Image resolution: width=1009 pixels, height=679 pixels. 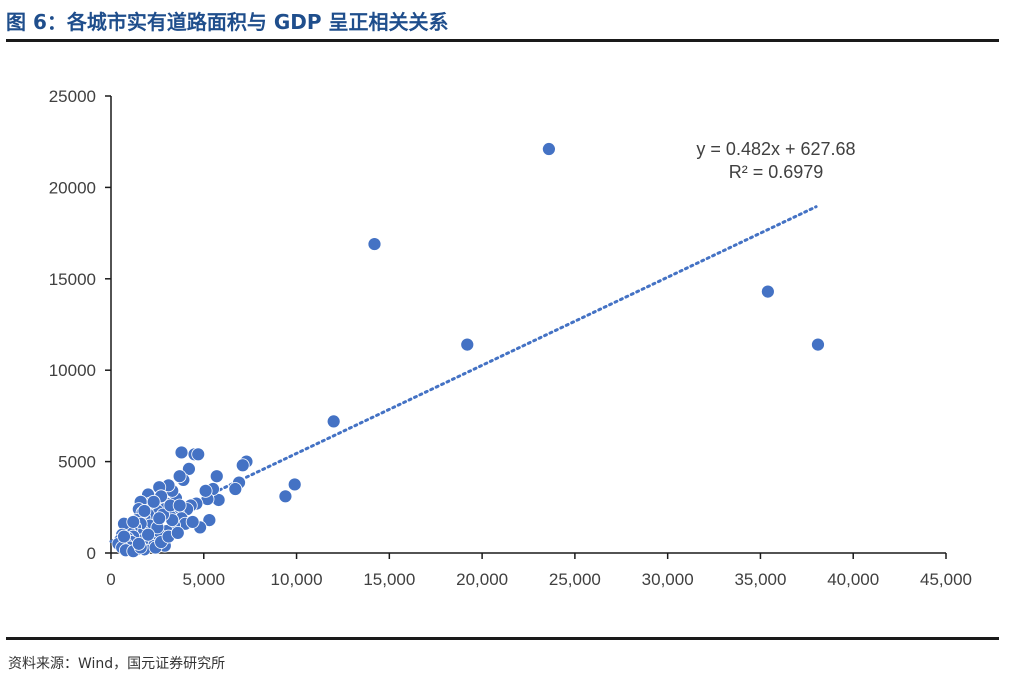 What do you see at coordinates (668, 579) in the screenshot?
I see `x-tick-label: 30,000` at bounding box center [668, 579].